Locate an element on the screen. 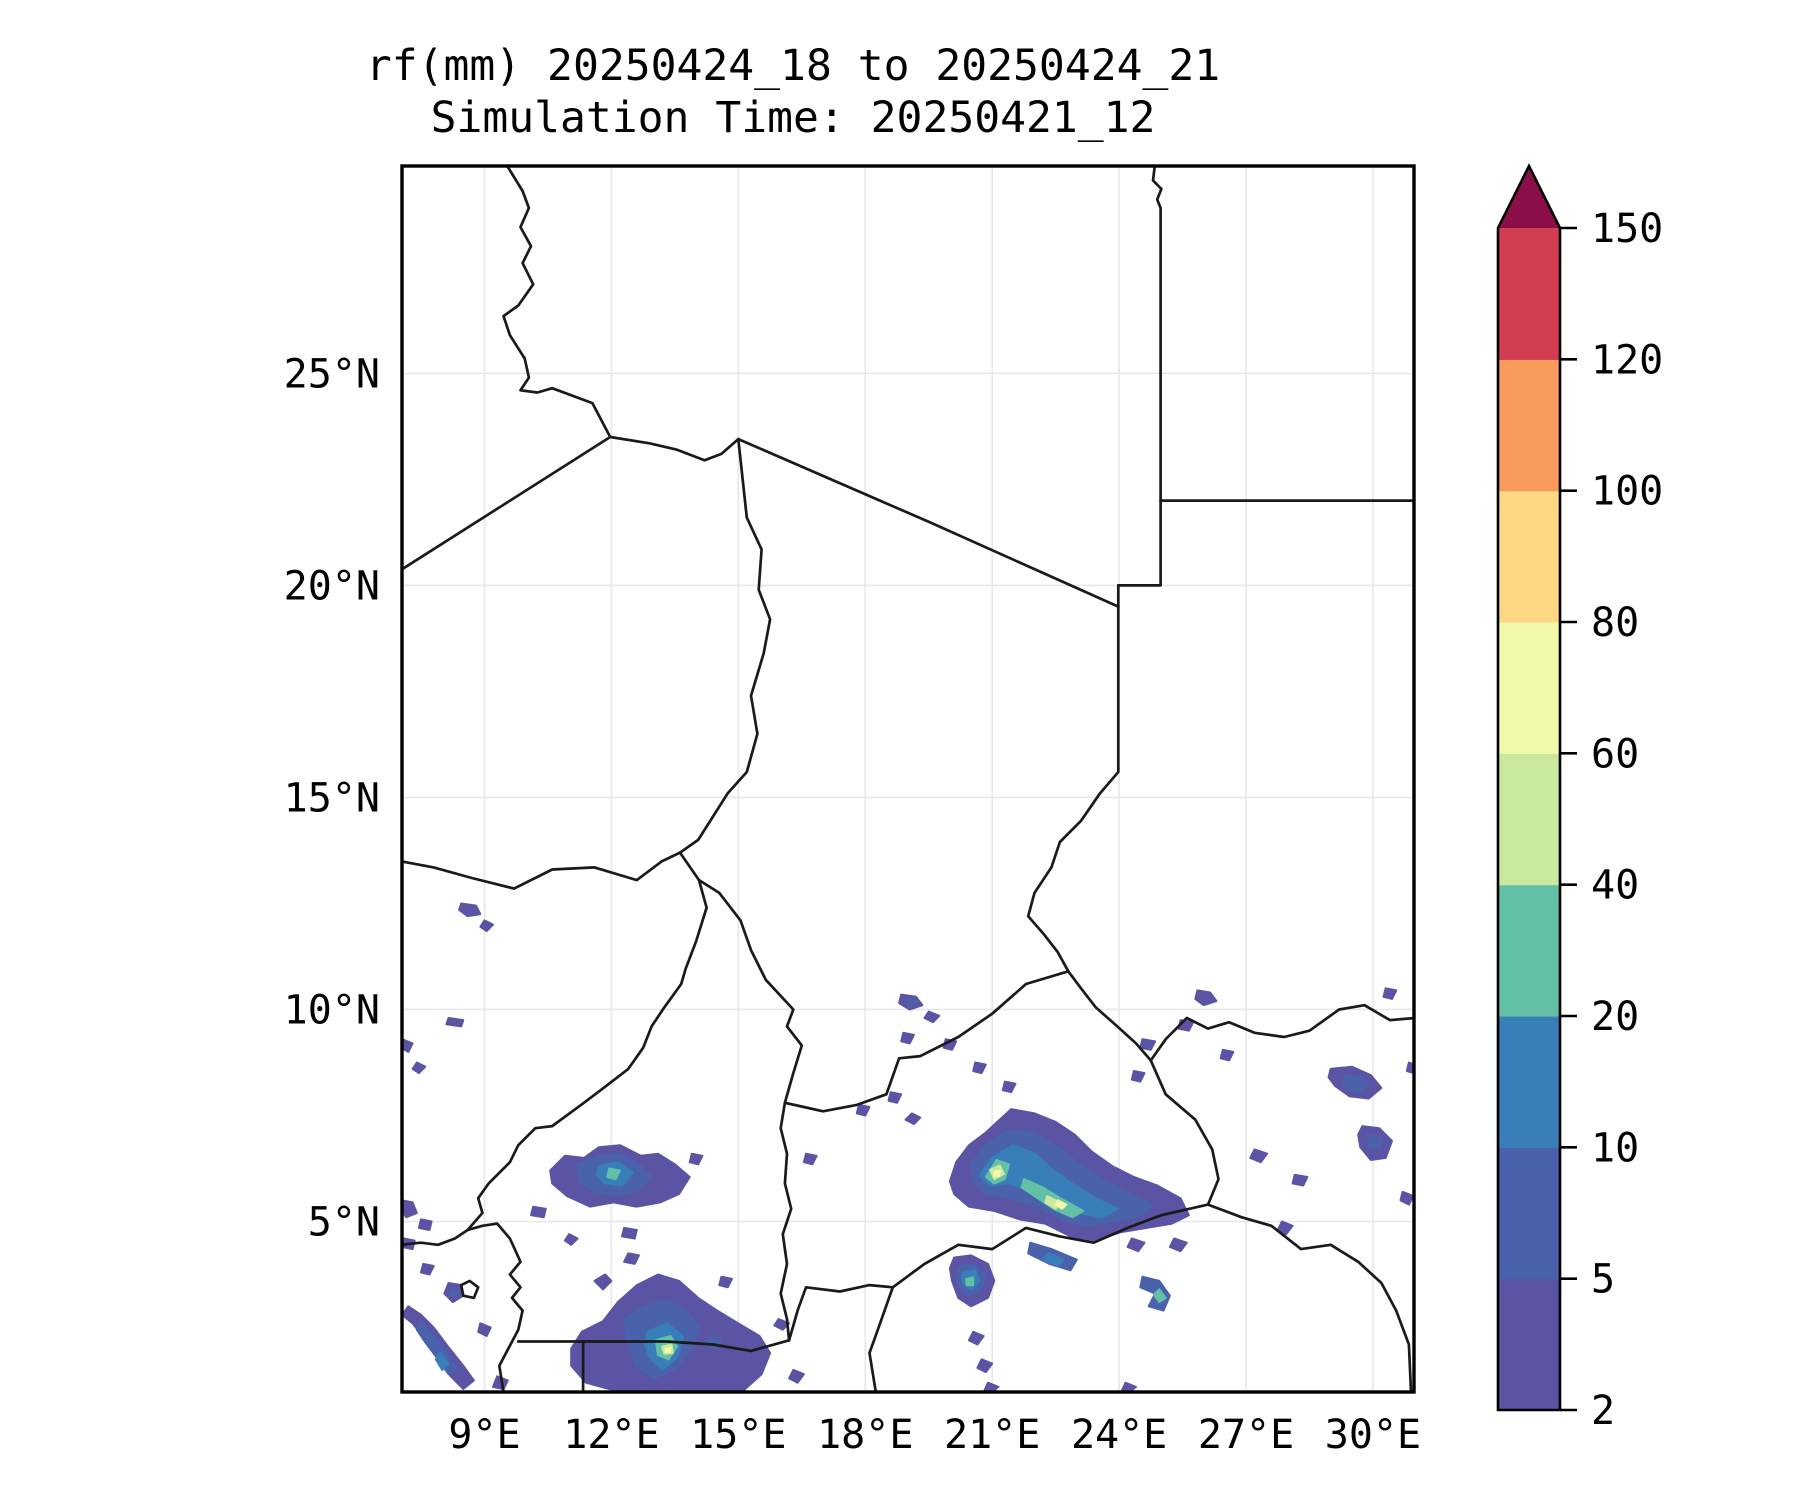 The image size is (1800, 1500). colorbar-tick-label: 150 is located at coordinates (1627, 229).